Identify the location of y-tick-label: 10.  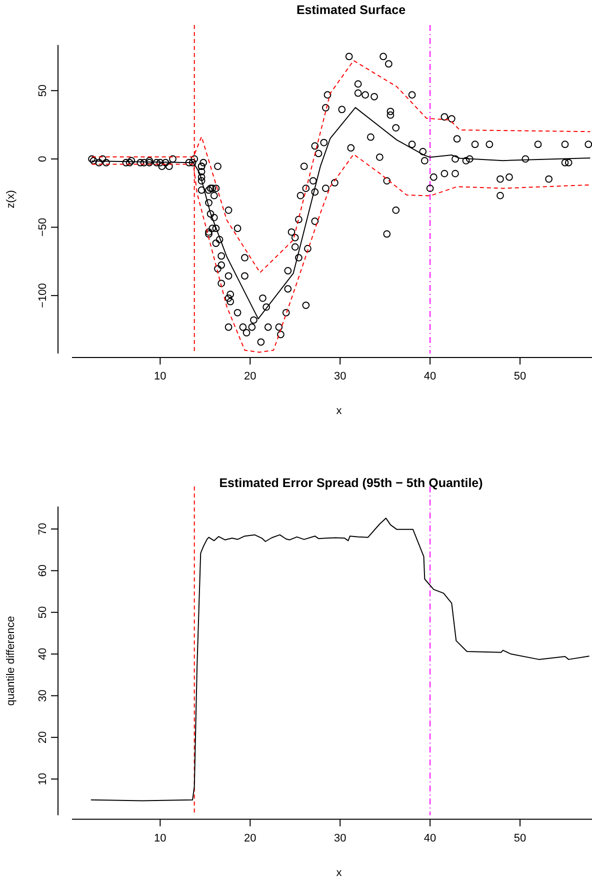
(43, 779).